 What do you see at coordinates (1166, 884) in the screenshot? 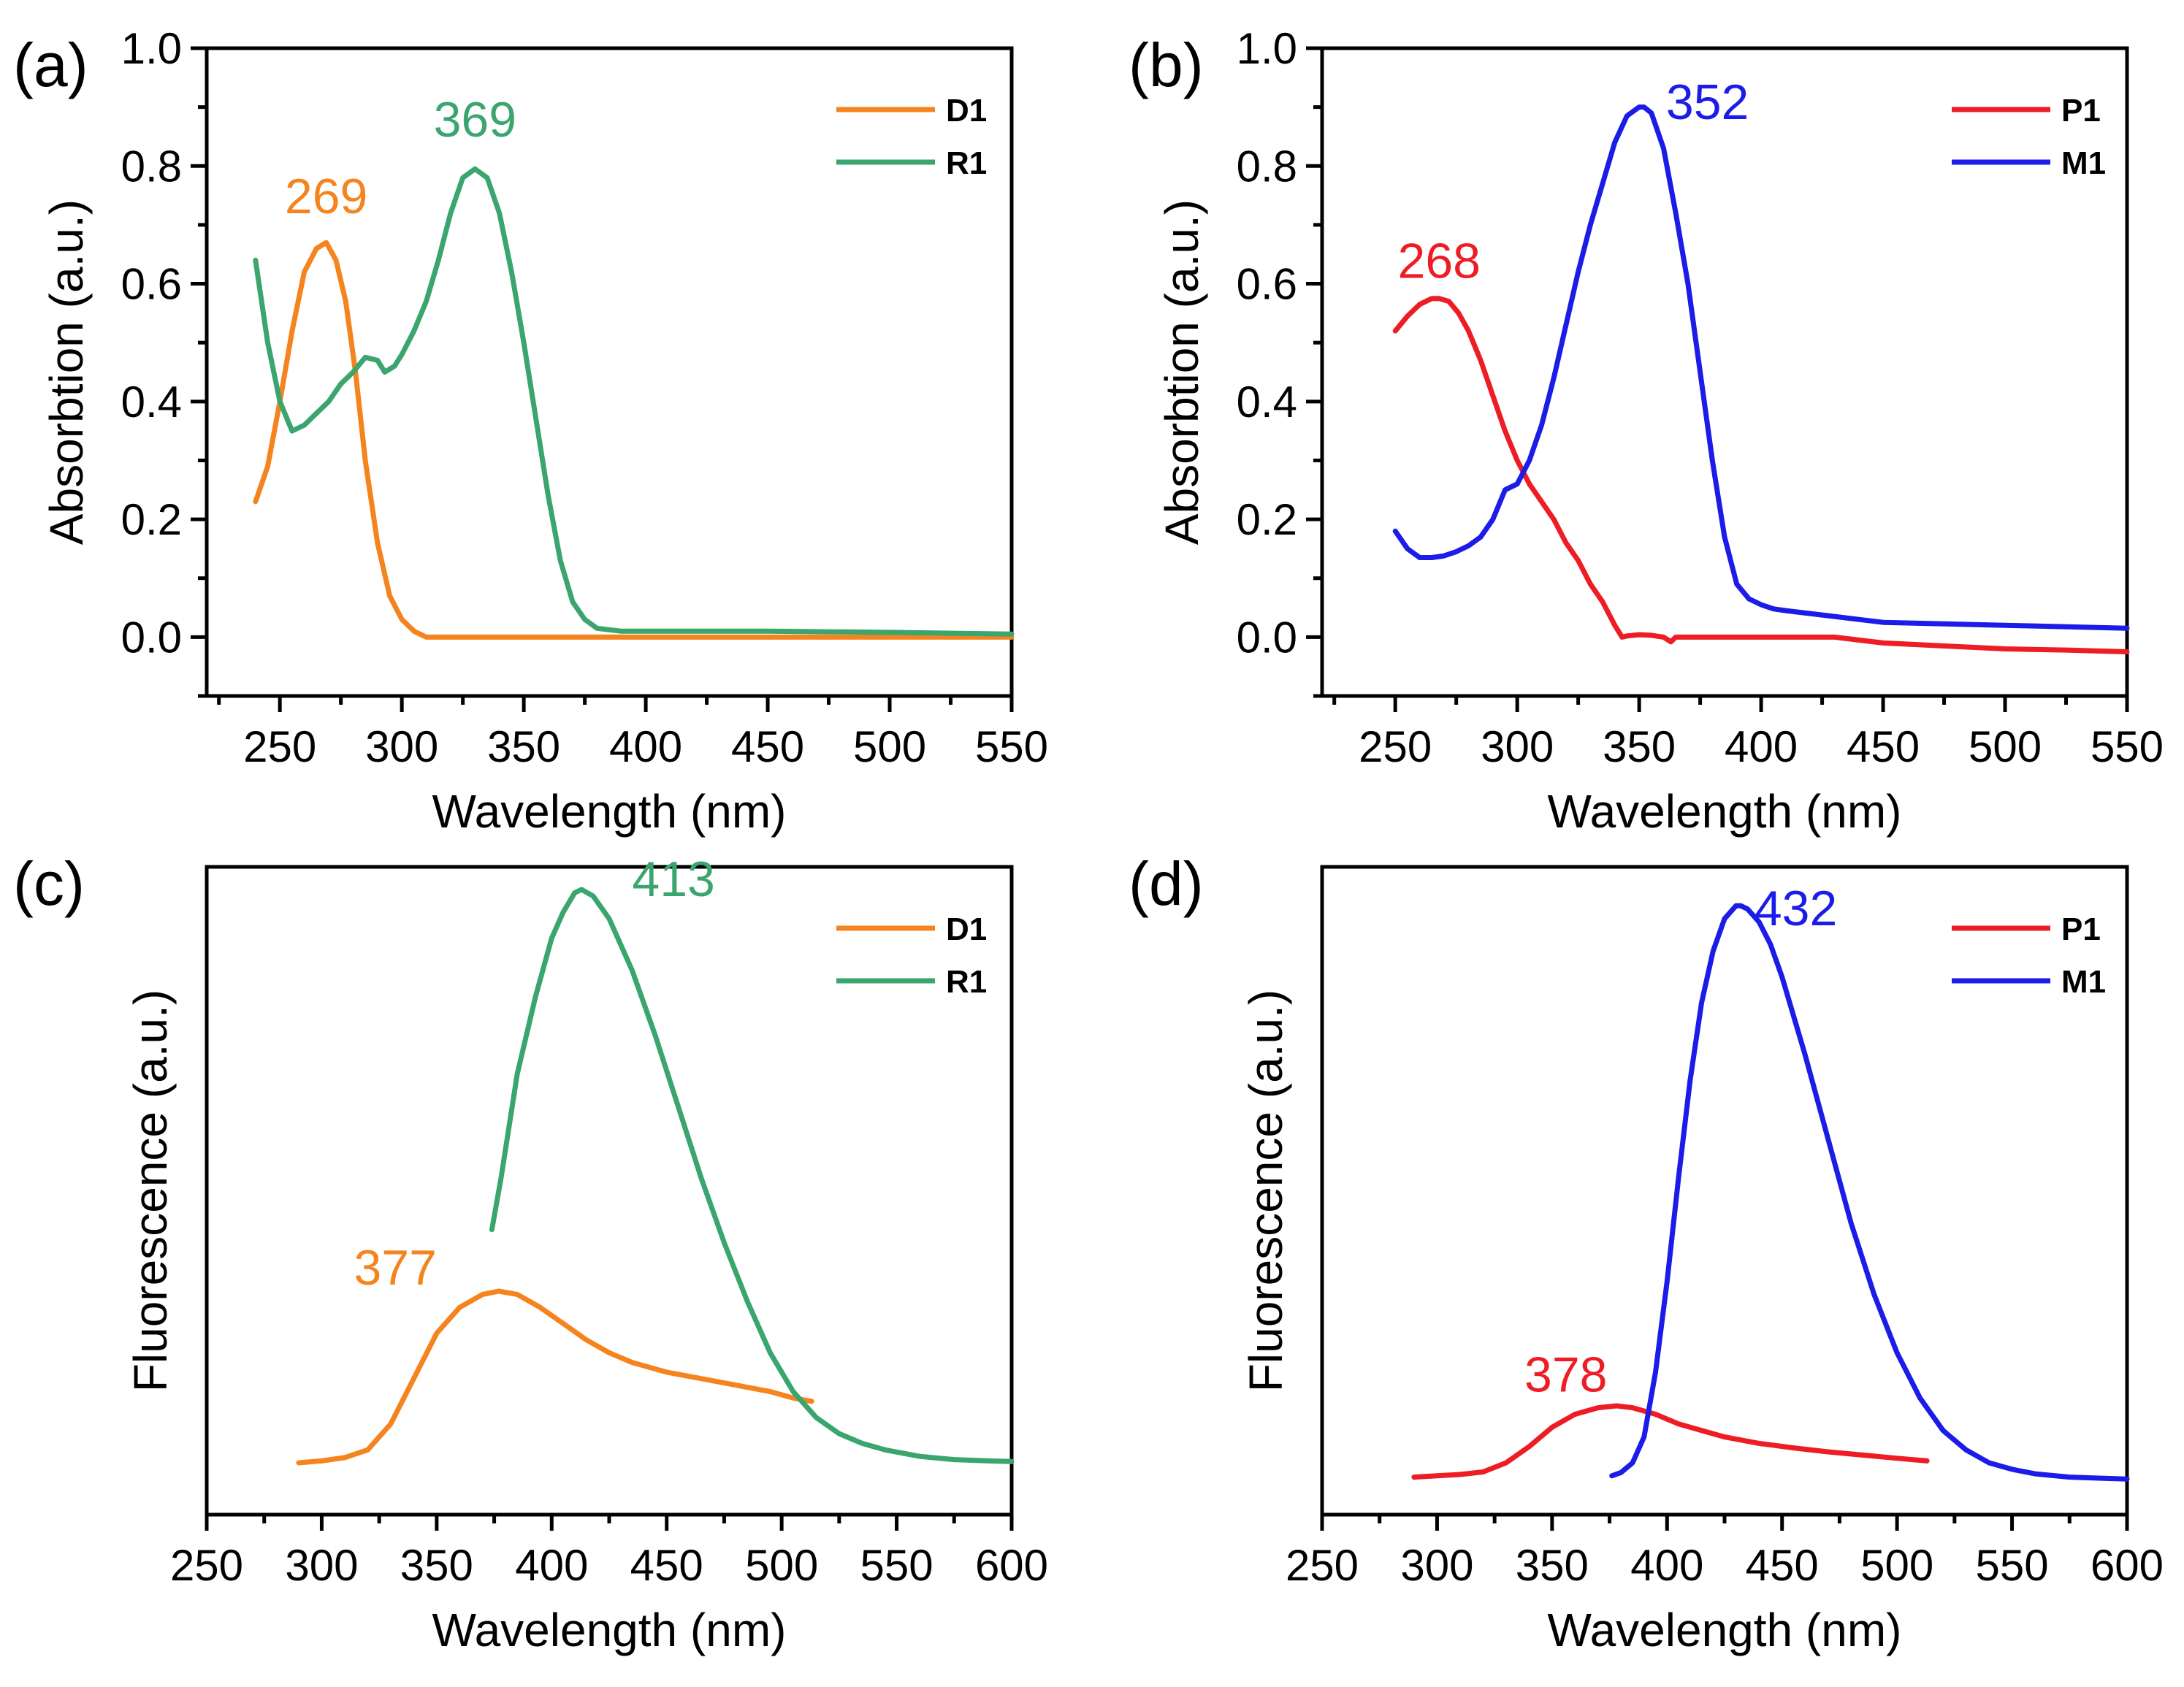
I see `panel-label: (d)` at bounding box center [1166, 884].